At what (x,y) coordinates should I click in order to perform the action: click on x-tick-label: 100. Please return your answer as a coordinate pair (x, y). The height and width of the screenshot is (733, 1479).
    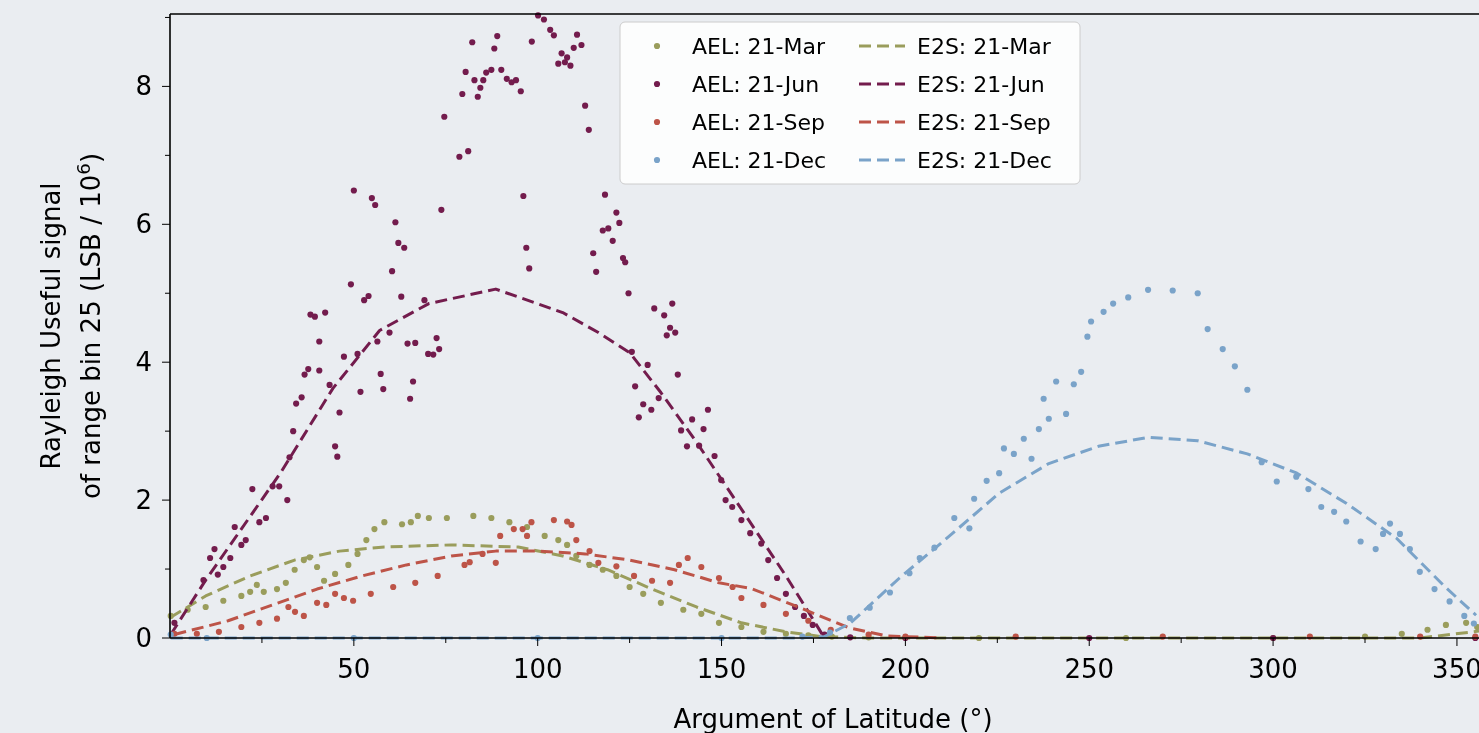
    Looking at the image, I should click on (537, 669).